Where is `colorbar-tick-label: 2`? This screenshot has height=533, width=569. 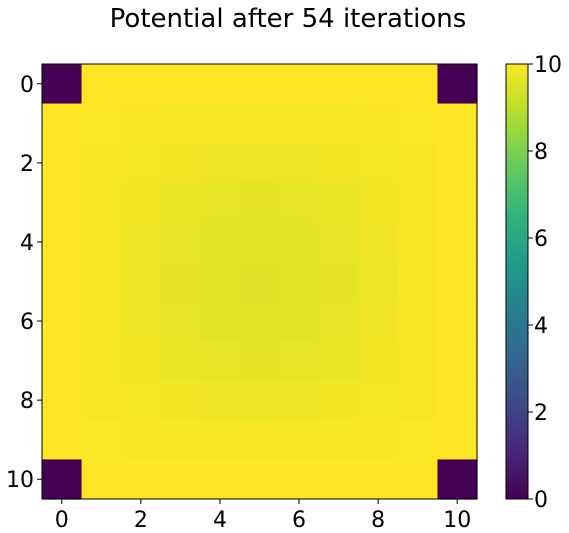 colorbar-tick-label: 2 is located at coordinates (541, 413).